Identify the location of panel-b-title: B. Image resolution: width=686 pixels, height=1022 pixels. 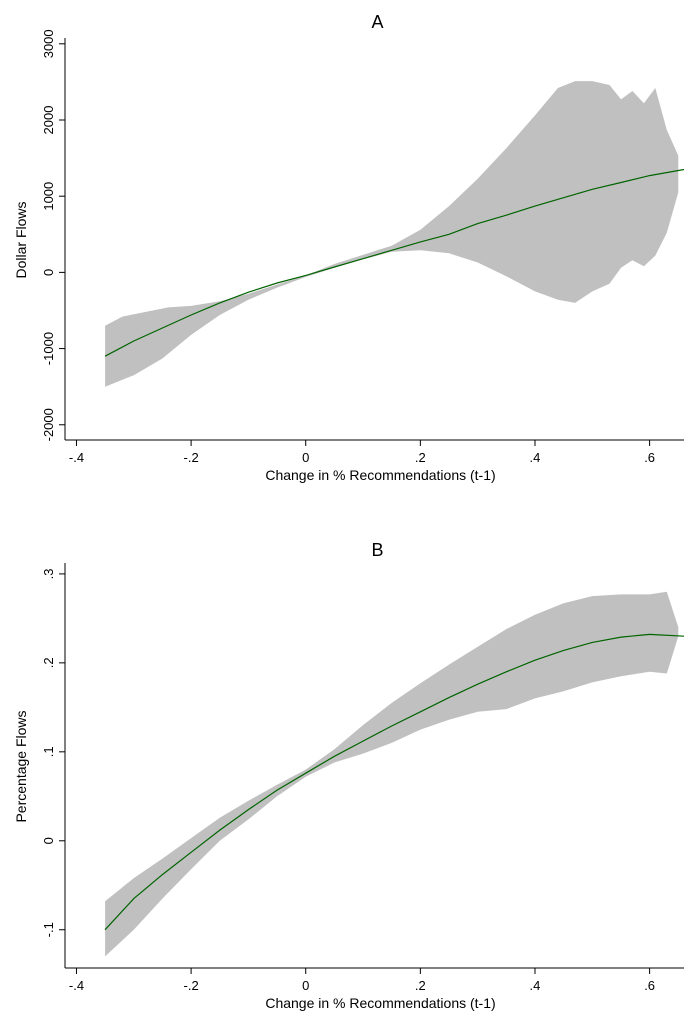
(377, 550).